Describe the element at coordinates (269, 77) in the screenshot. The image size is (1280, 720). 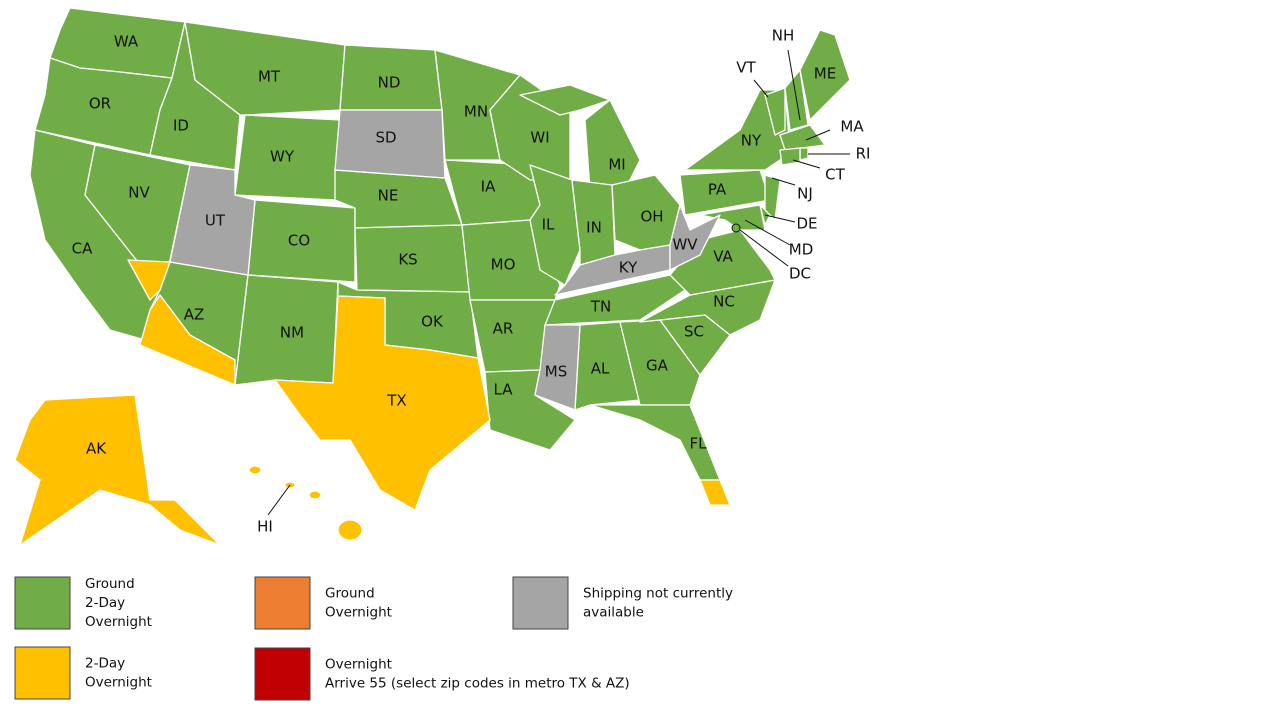
I see `state-label: MT` at that location.